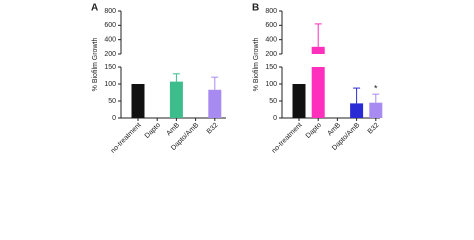 This screenshot has width=474, height=240. What do you see at coordinates (255, 8) in the screenshot?
I see `panel-letter: B` at bounding box center [255, 8].